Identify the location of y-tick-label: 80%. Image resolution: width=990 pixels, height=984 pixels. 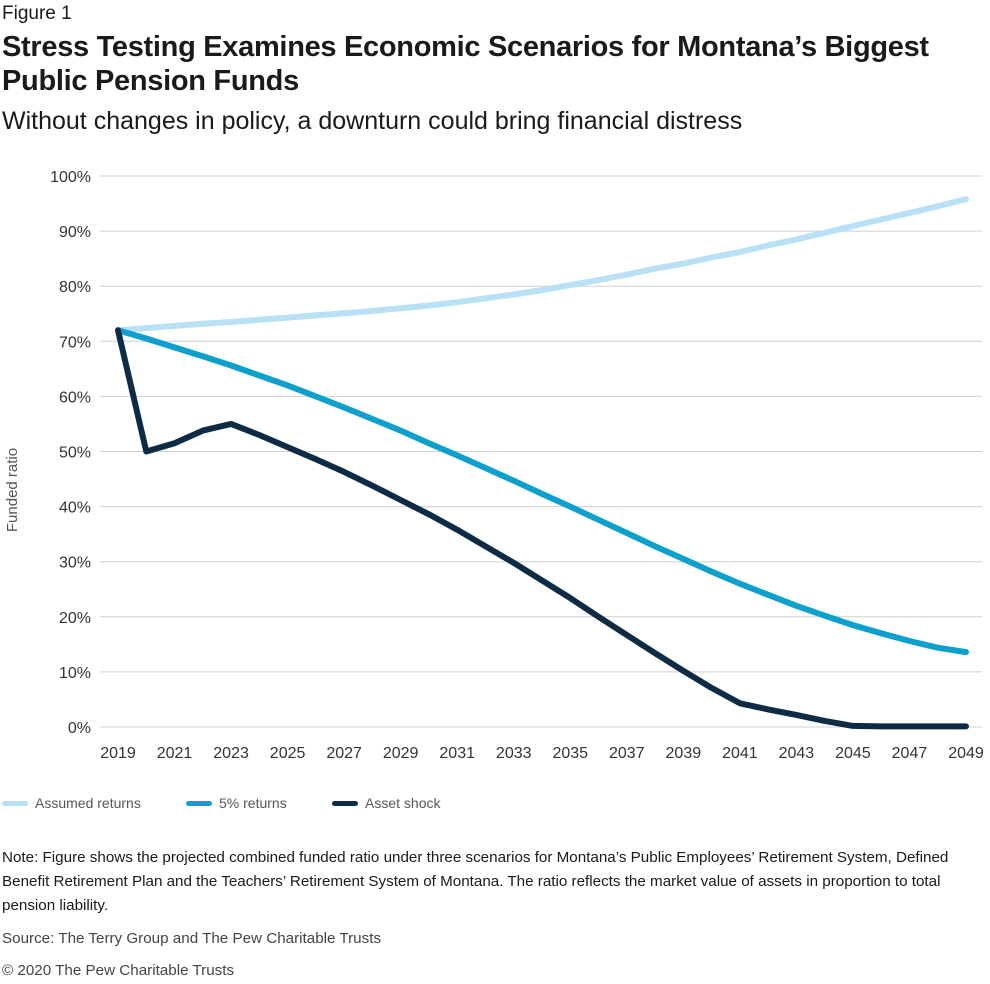
(75, 287).